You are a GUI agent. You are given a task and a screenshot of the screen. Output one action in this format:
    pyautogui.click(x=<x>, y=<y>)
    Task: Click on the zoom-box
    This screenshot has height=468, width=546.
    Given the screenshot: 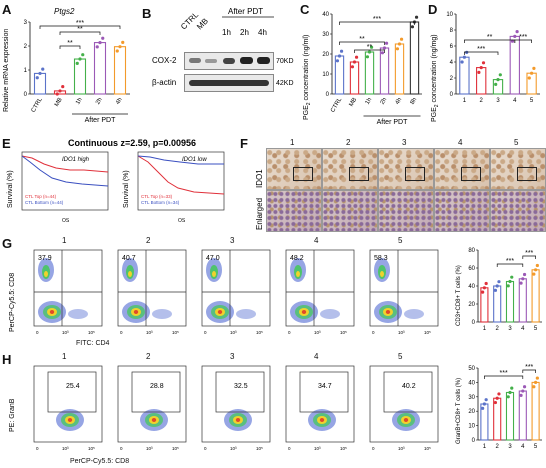 What is the action you would take?
    pyautogui.click(x=471, y=174)
    